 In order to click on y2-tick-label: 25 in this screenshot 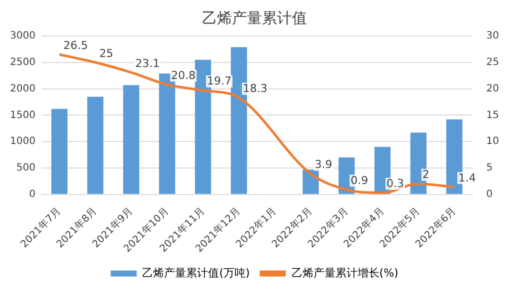, I will do `click(493, 62)`.